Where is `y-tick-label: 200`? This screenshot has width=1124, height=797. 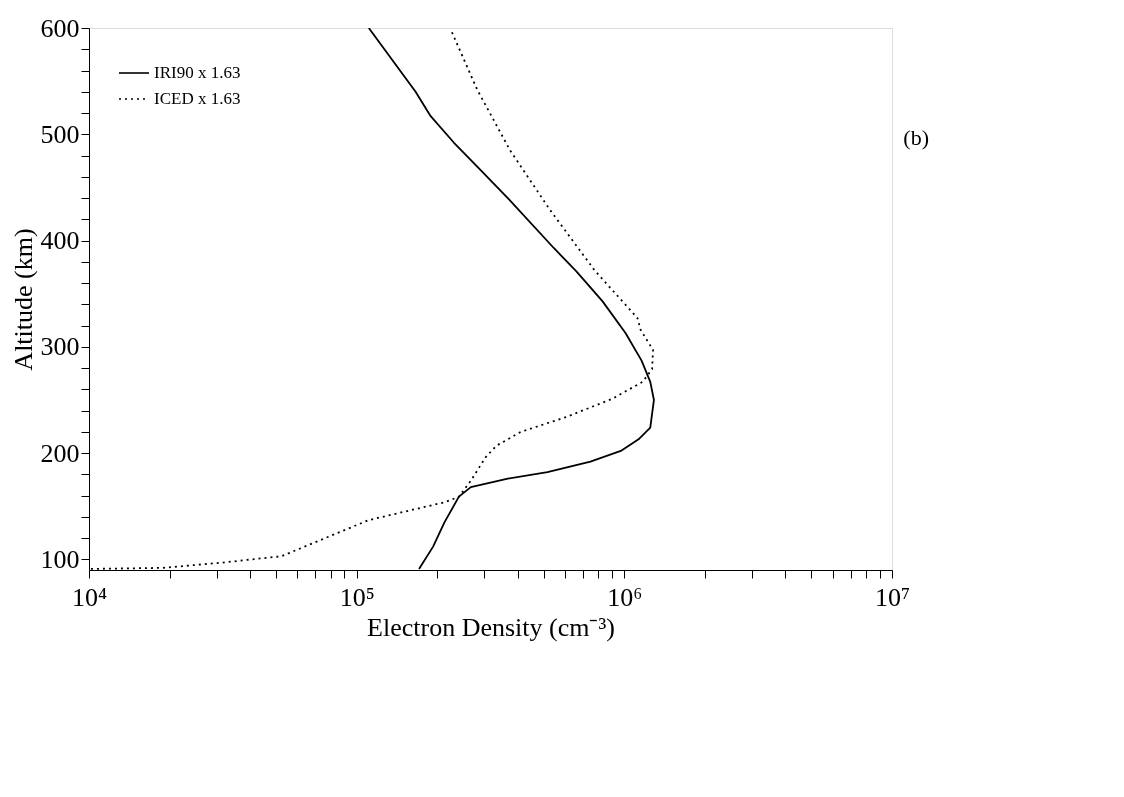
y-tick-label: 200 is located at coordinates (60, 453).